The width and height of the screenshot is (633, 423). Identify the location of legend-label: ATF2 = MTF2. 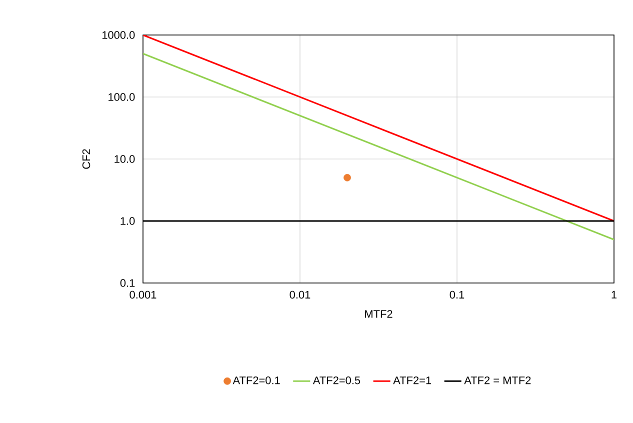
(497, 380).